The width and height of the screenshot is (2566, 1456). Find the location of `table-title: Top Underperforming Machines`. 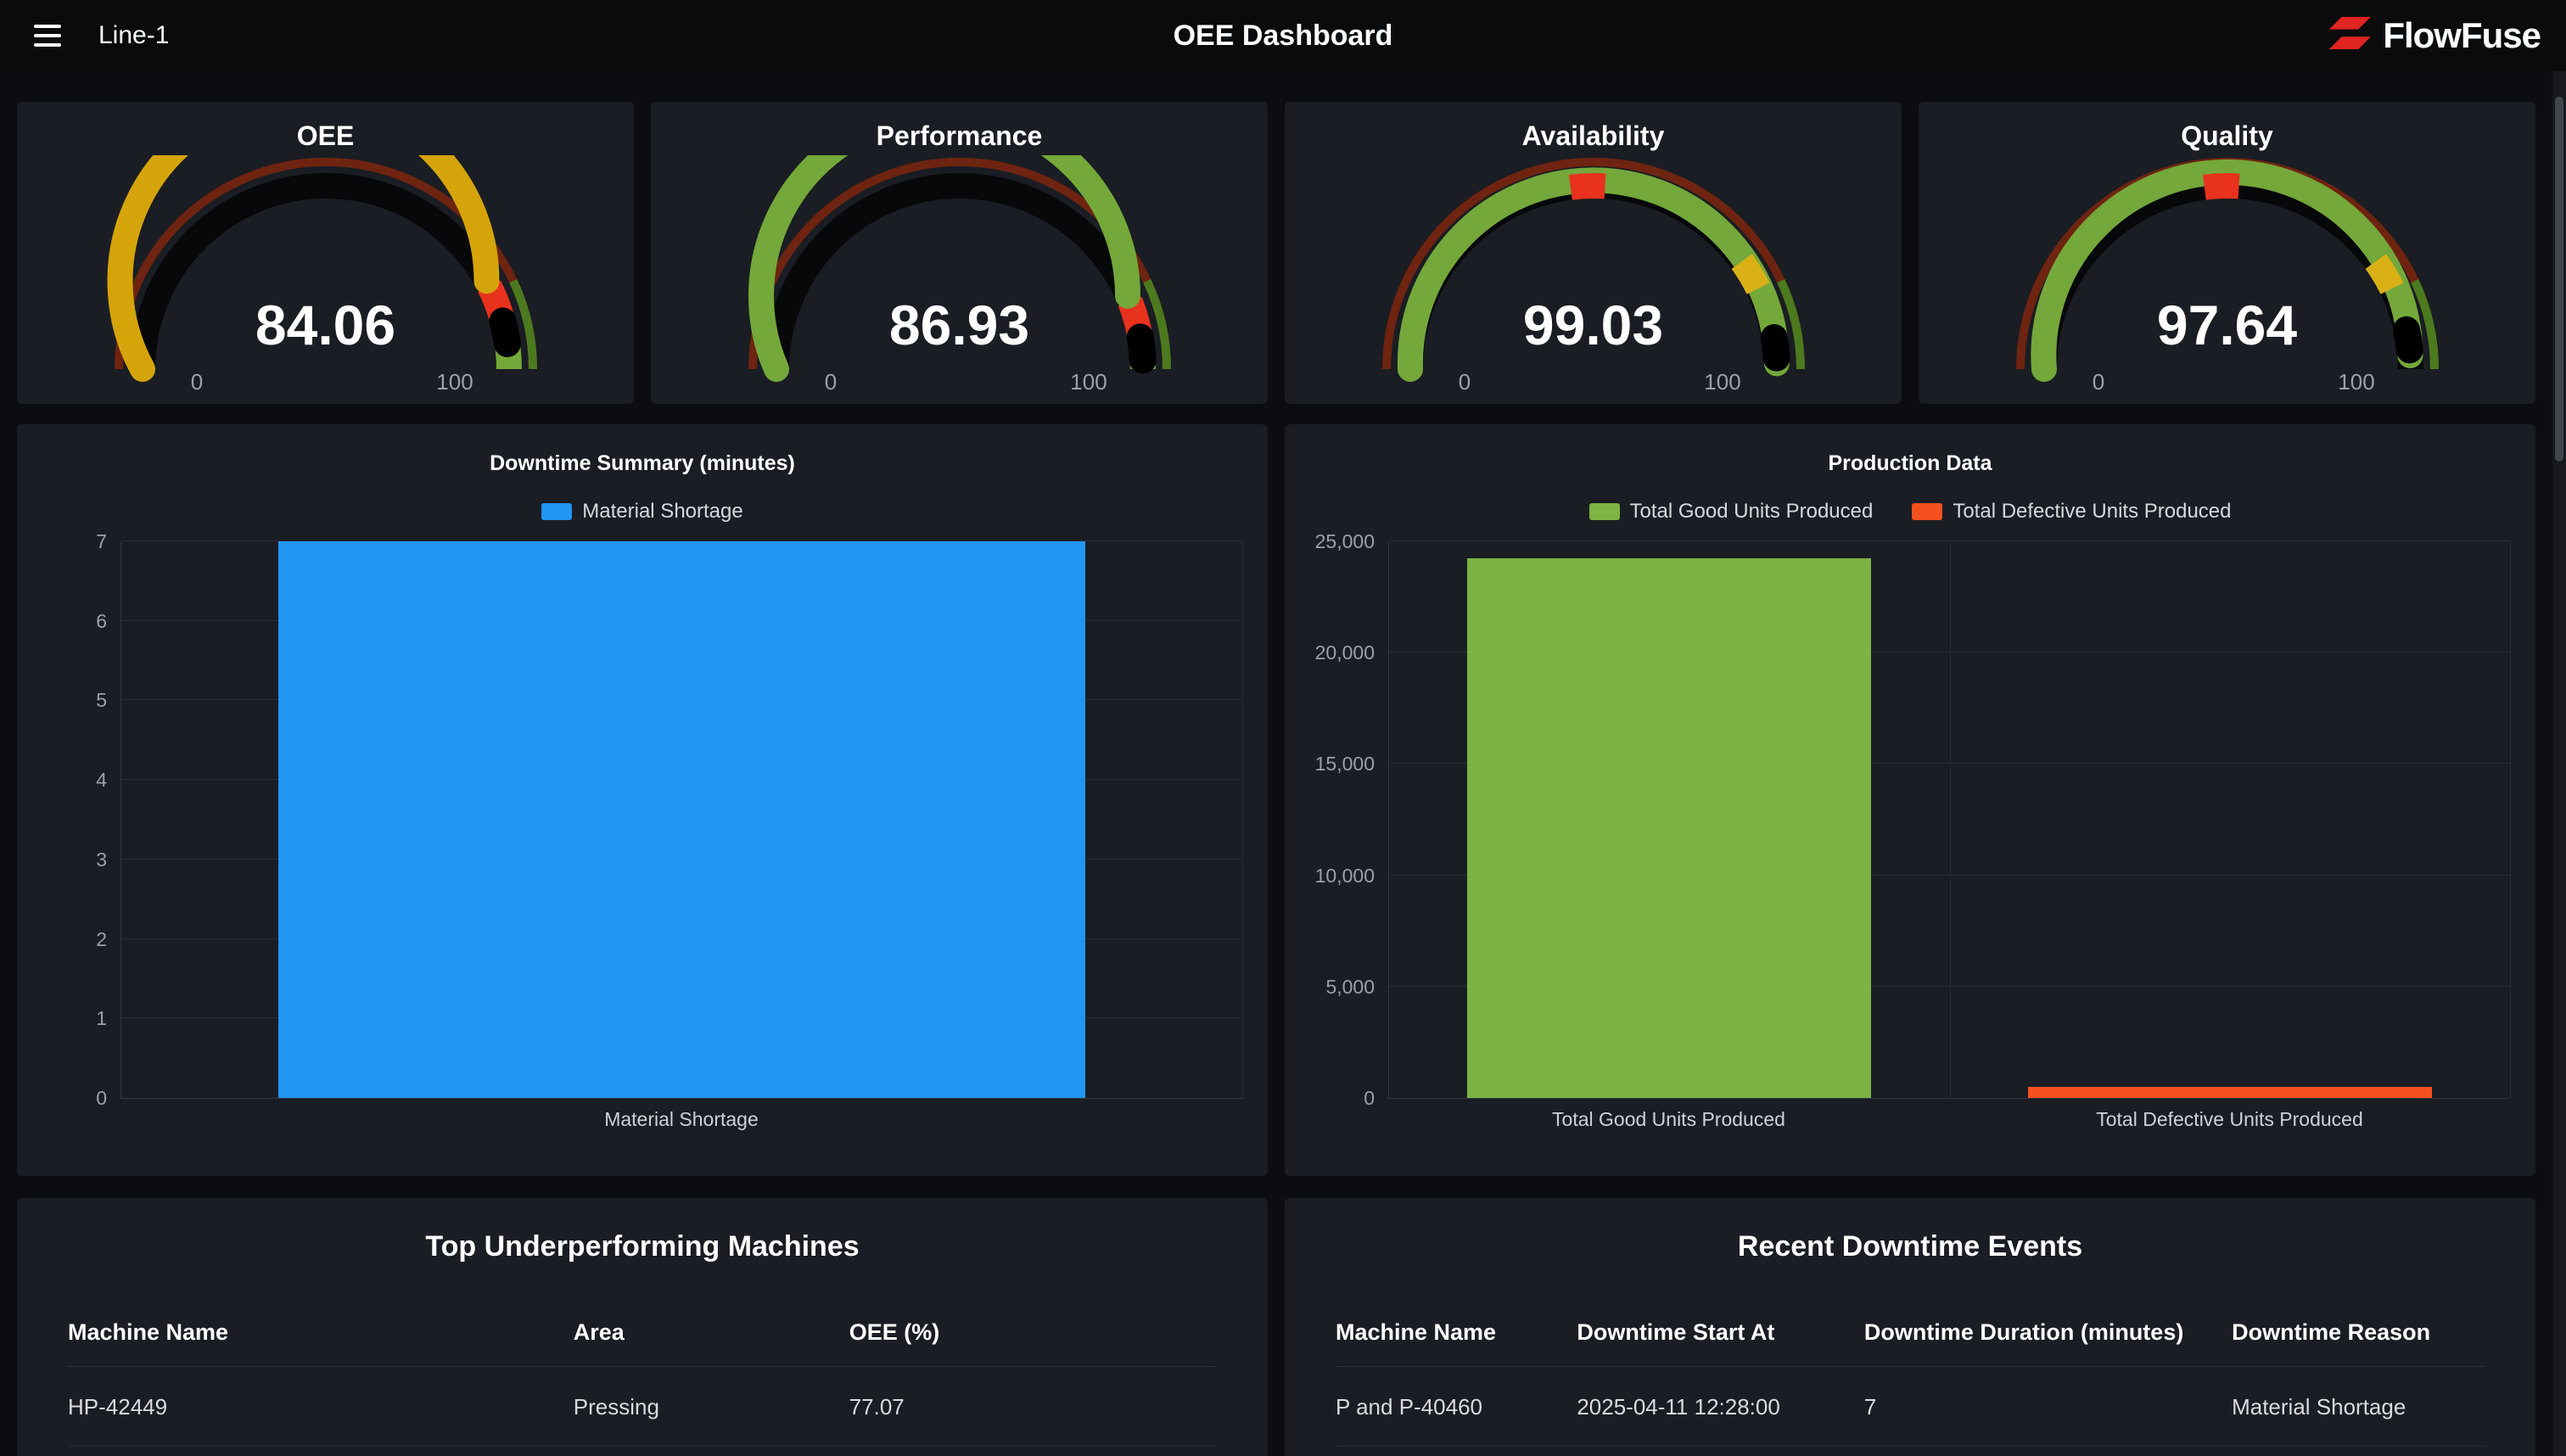

table-title: Top Underperforming Machines is located at coordinates (642, 1246).